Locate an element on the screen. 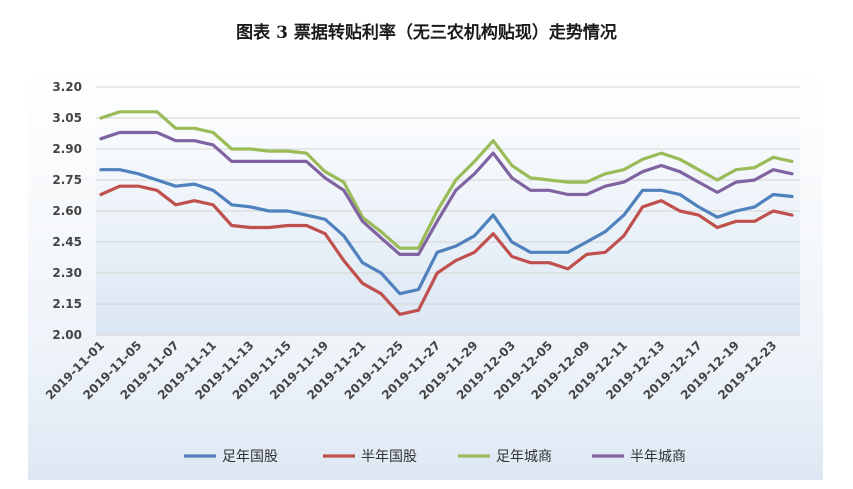 The width and height of the screenshot is (853, 489). y-axis-ticks: 3.20 3.05 2.90 2.75 2.60 2.45 2.30 2.15 2.00 is located at coordinates (67, 211).